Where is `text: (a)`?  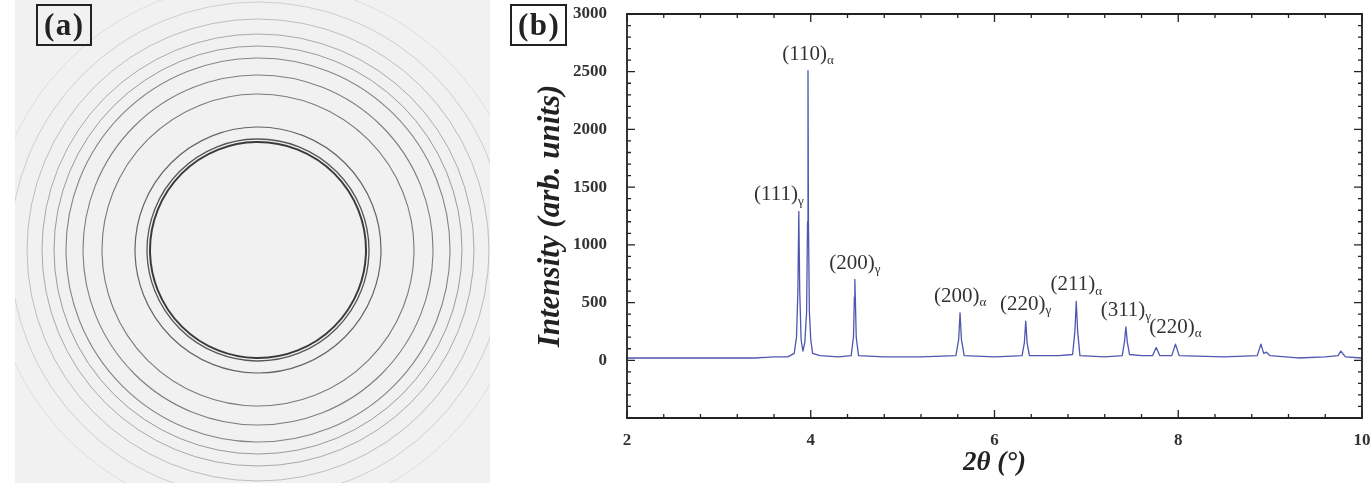
text: (a) is located at coordinates (64, 25).